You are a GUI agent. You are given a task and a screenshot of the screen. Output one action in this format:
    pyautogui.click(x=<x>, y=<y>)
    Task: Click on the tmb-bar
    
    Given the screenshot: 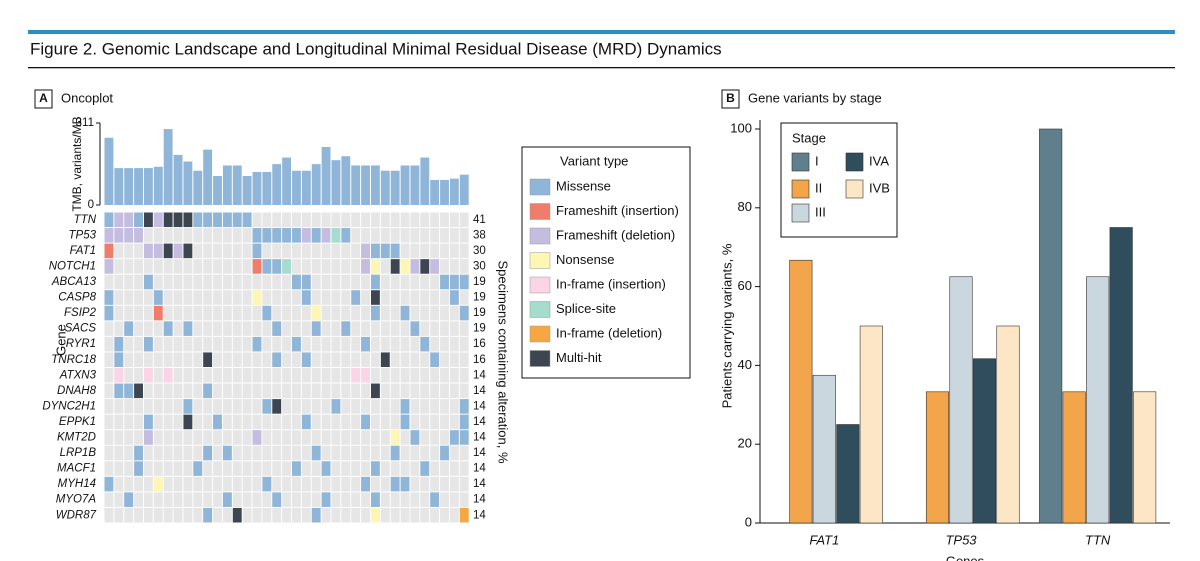 What is the action you would take?
    pyautogui.click(x=178, y=179)
    